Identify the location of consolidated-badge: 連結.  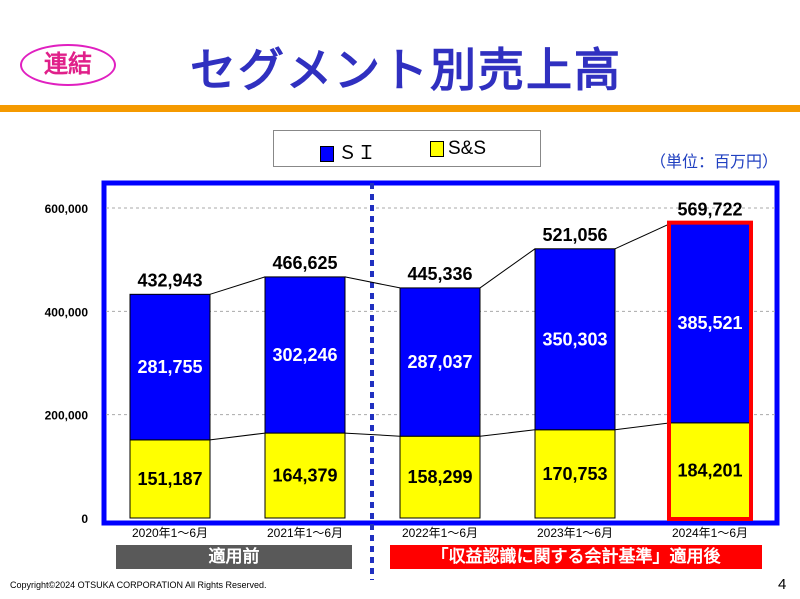
(68, 65).